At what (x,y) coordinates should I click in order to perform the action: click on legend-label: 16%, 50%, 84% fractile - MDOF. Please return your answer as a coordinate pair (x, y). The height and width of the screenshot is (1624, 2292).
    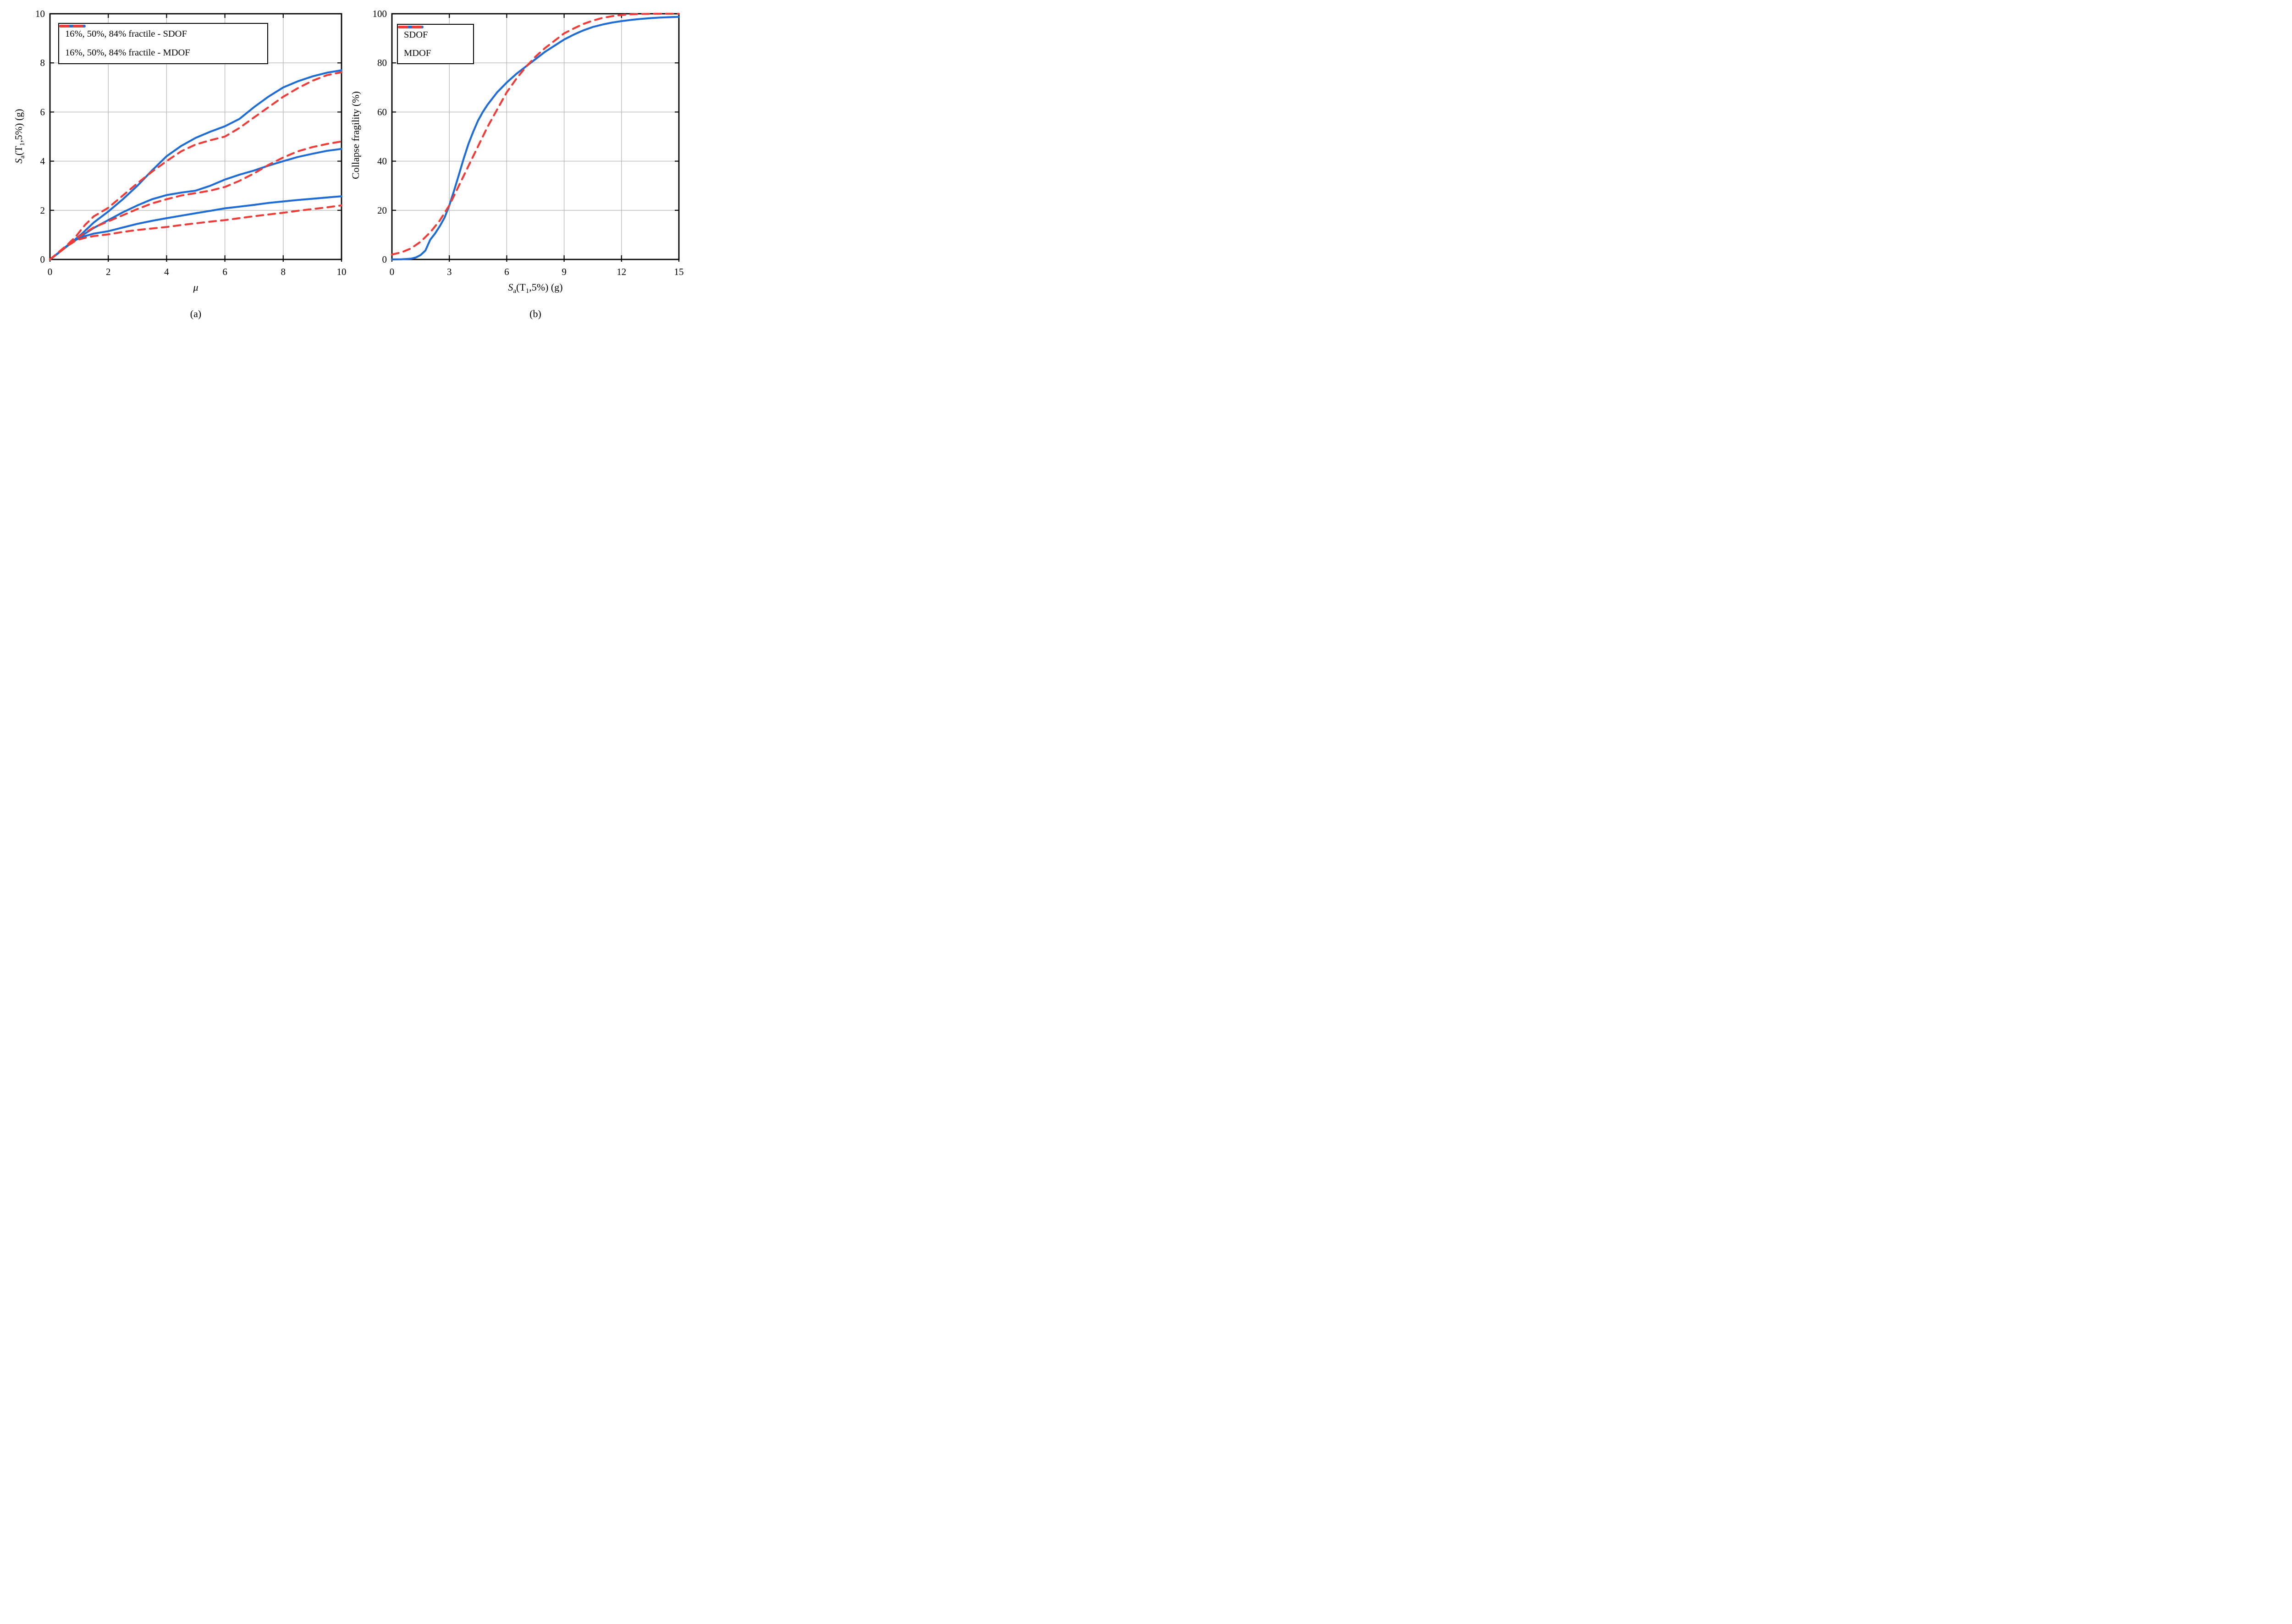
    Looking at the image, I should click on (127, 53).